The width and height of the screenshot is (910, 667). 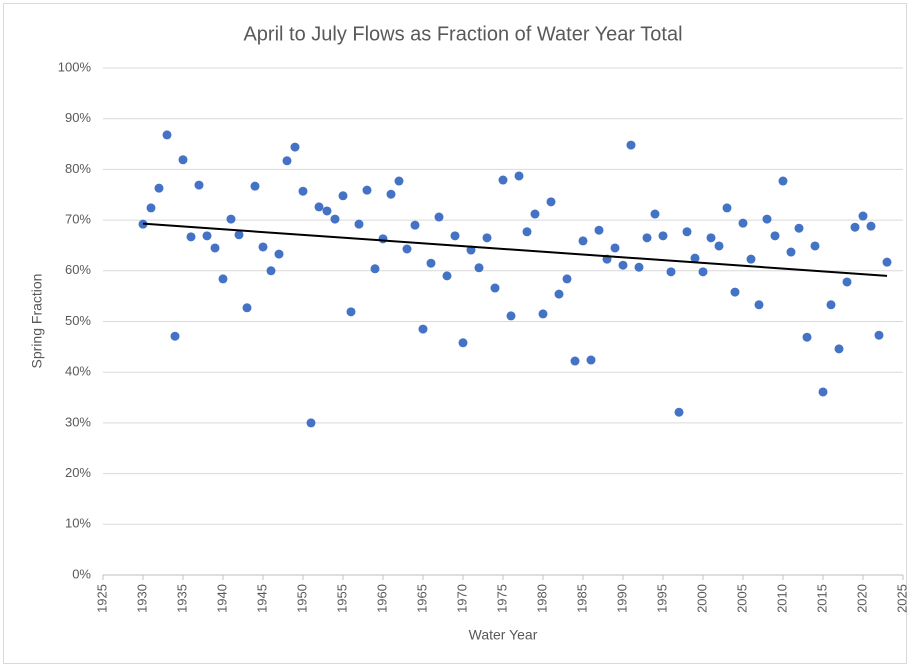 I want to click on y-tick-label: 50%, so click(x=78, y=320).